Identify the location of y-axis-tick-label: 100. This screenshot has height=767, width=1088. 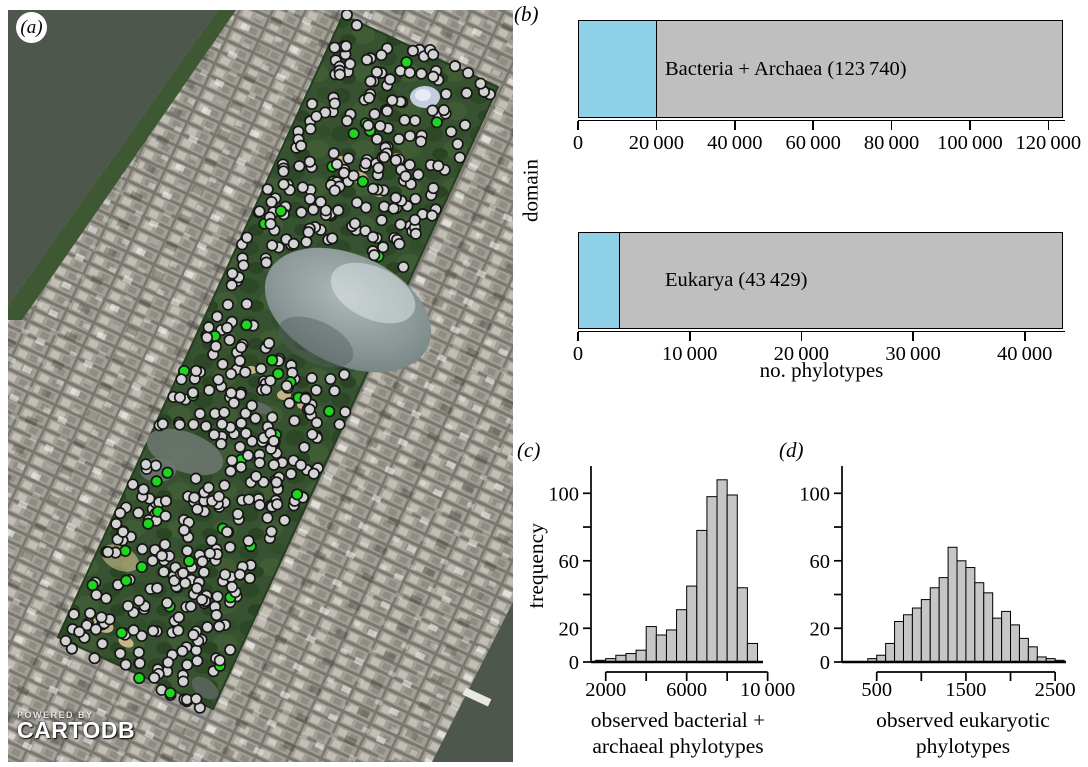
(563, 494).